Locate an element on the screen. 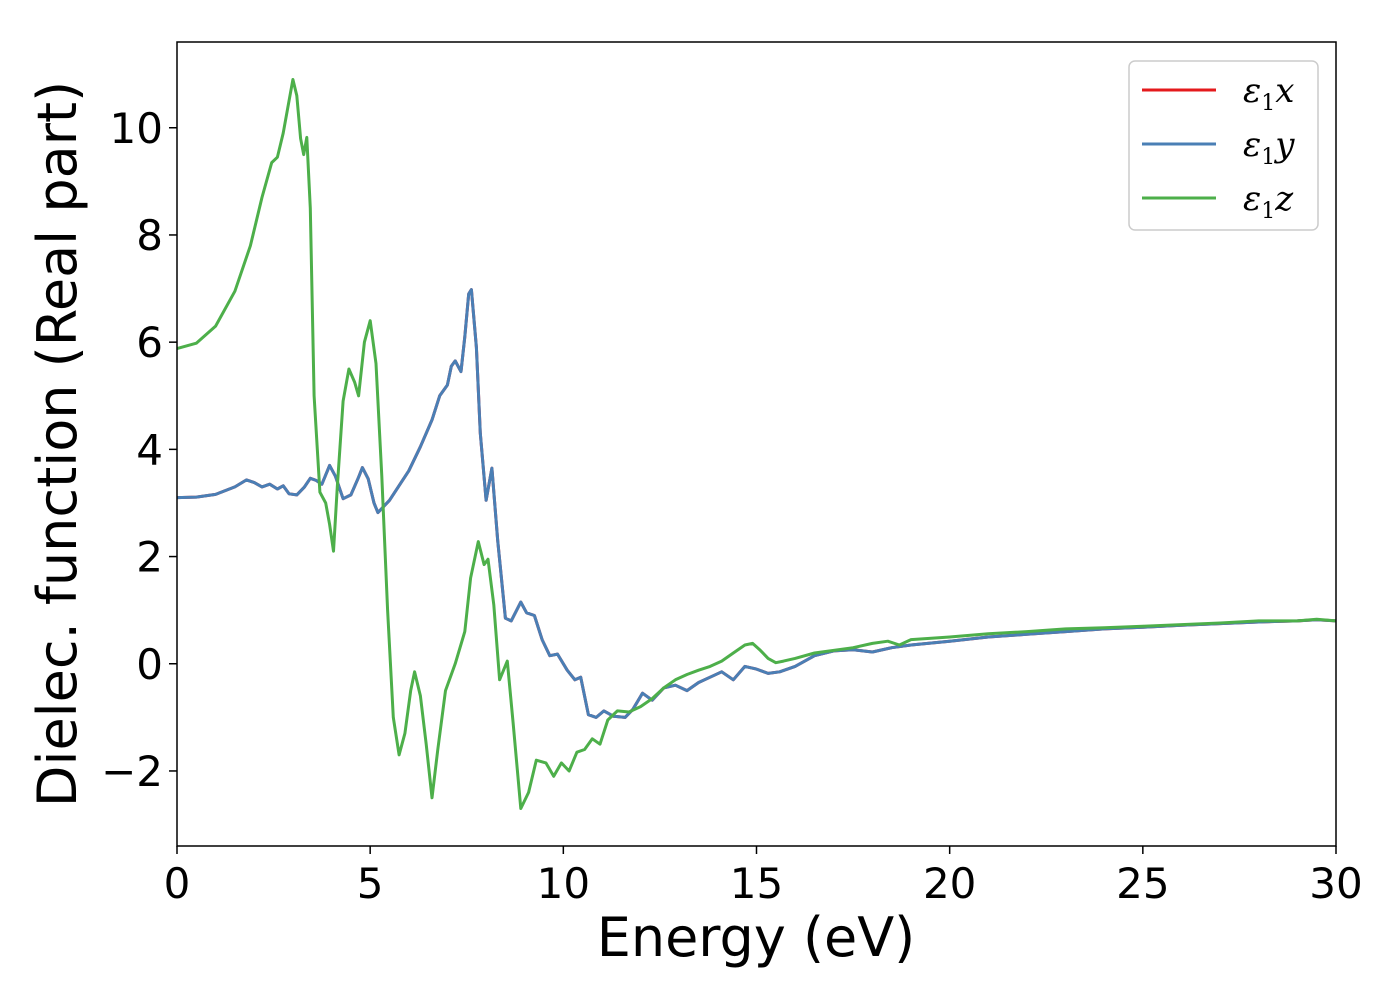  legend-label-x: ε1x is located at coordinates (1268, 93).